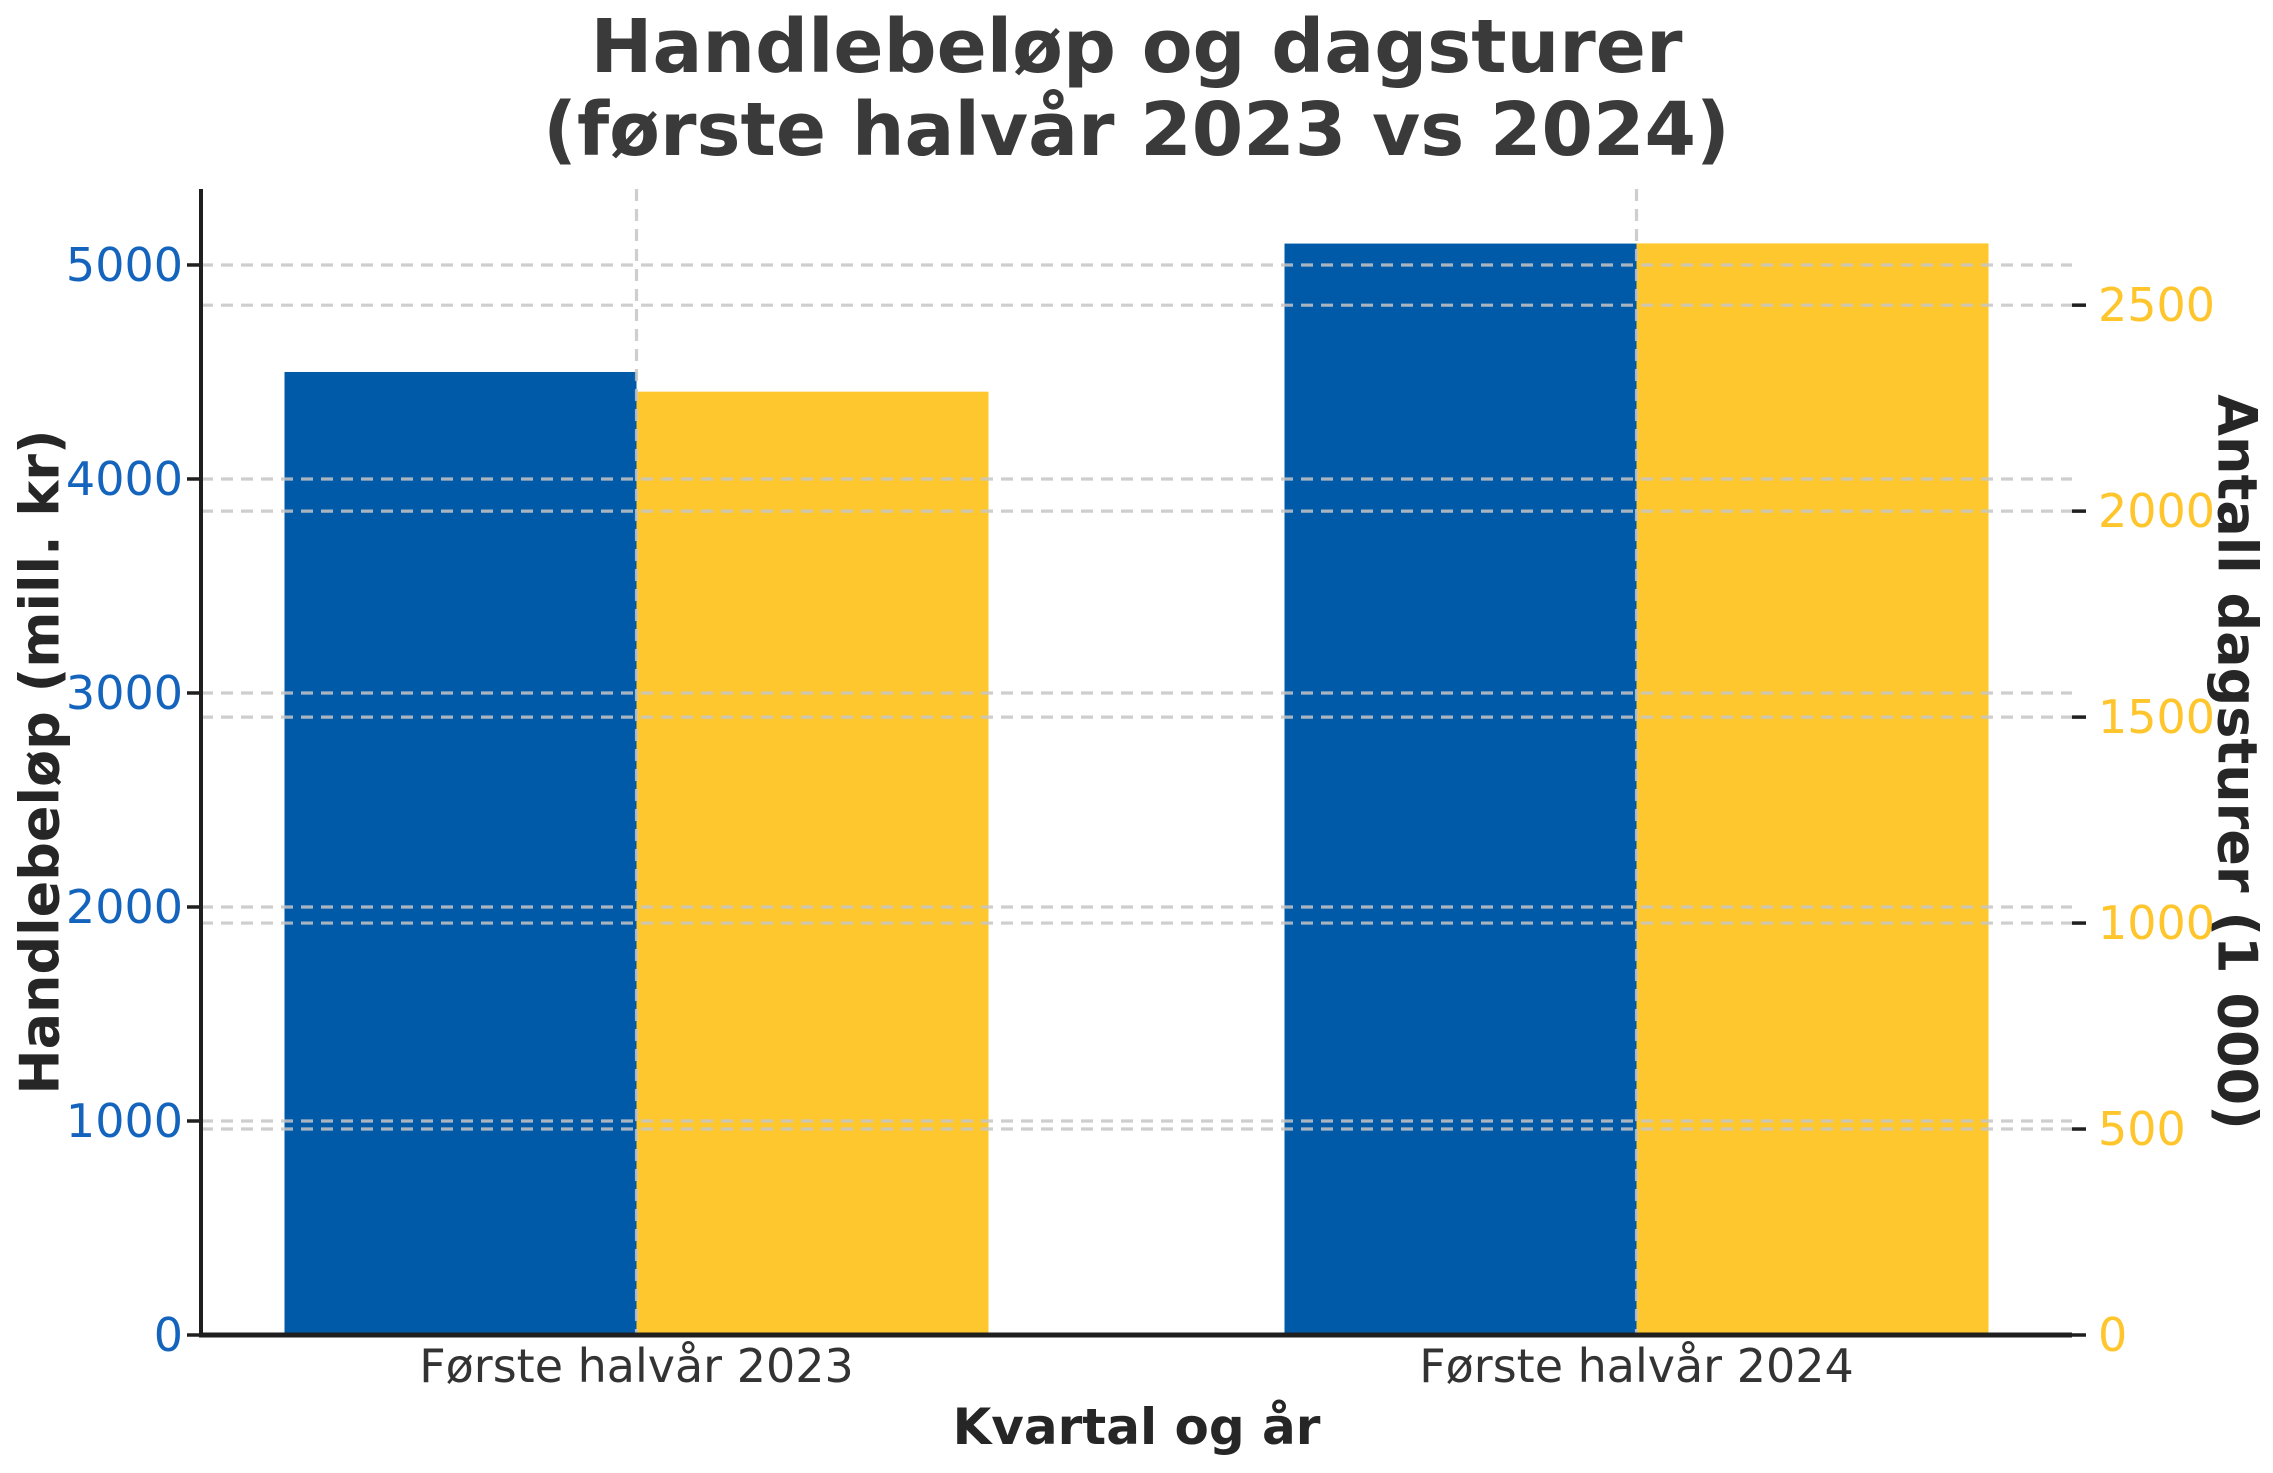  I want to click on x-tick-label-1: Første halvår 2024, so click(1636, 1366).